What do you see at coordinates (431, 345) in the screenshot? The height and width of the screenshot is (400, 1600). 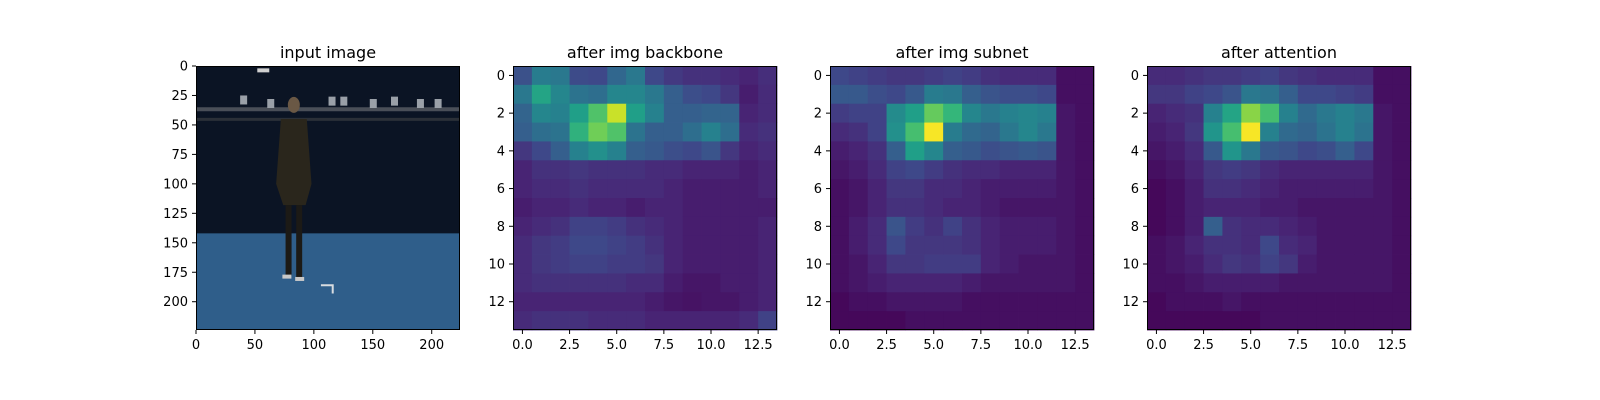 I see `x-tick-label: 200` at bounding box center [431, 345].